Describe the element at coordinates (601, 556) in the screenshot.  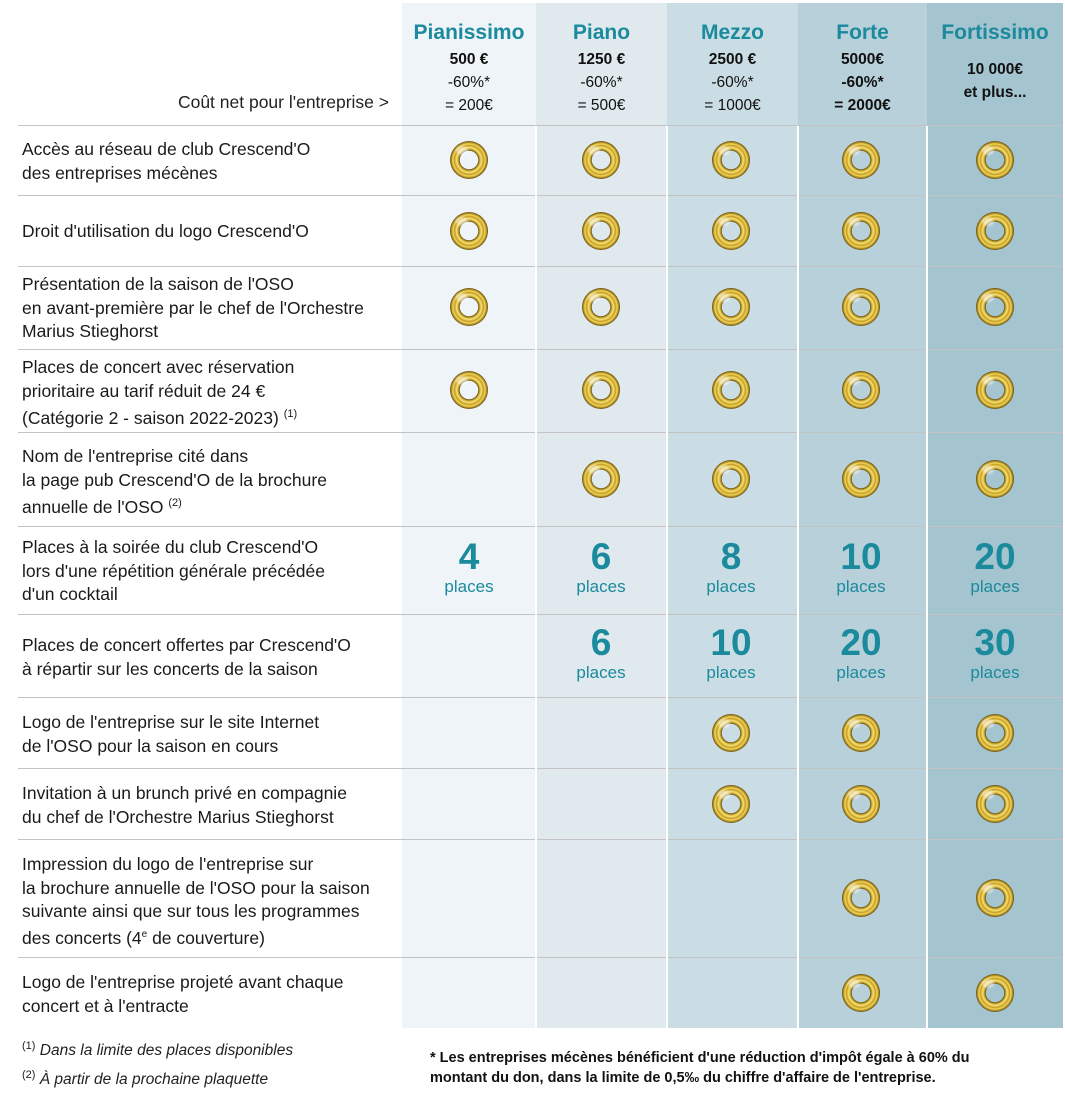
I see `places-number: 6` at that location.